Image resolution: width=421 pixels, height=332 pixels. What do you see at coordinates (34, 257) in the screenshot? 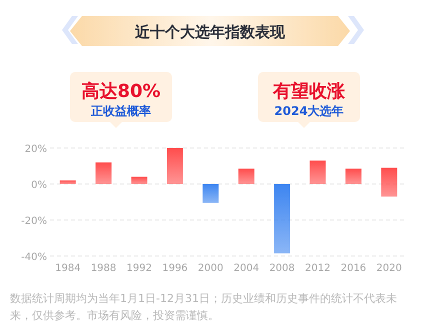
I see `y-tick-label: -40%` at bounding box center [34, 257].